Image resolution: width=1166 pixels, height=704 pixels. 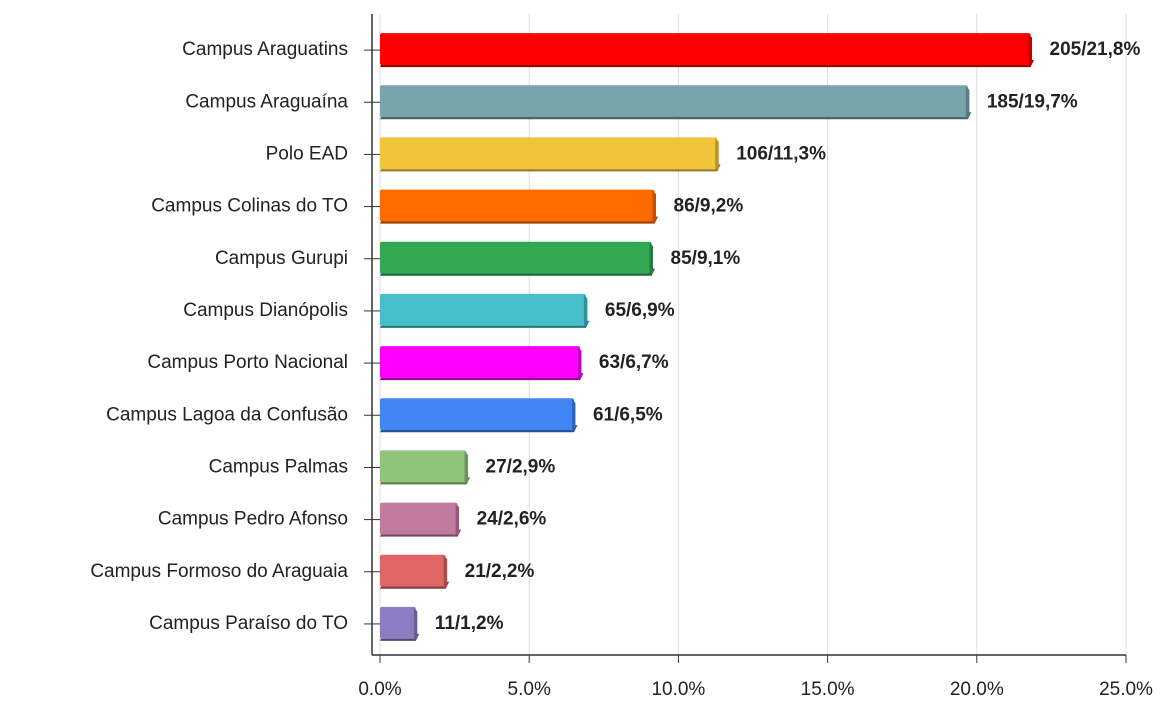 What do you see at coordinates (781, 153) in the screenshot?
I see `value-label: 106/11,3%` at bounding box center [781, 153].